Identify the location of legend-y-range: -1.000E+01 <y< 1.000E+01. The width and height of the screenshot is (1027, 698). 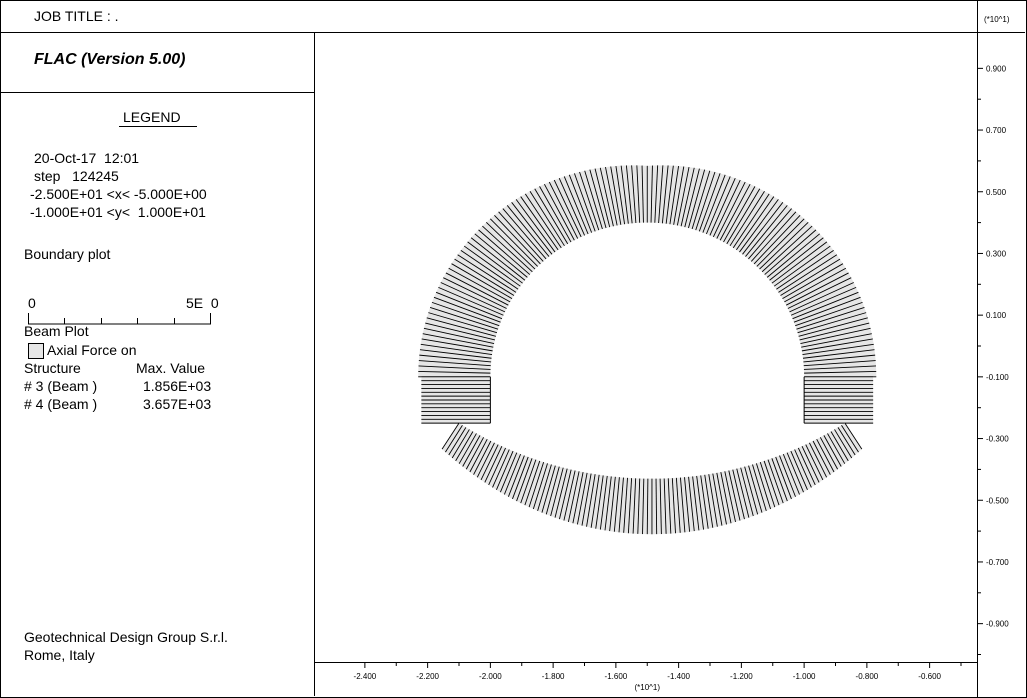
(118, 212).